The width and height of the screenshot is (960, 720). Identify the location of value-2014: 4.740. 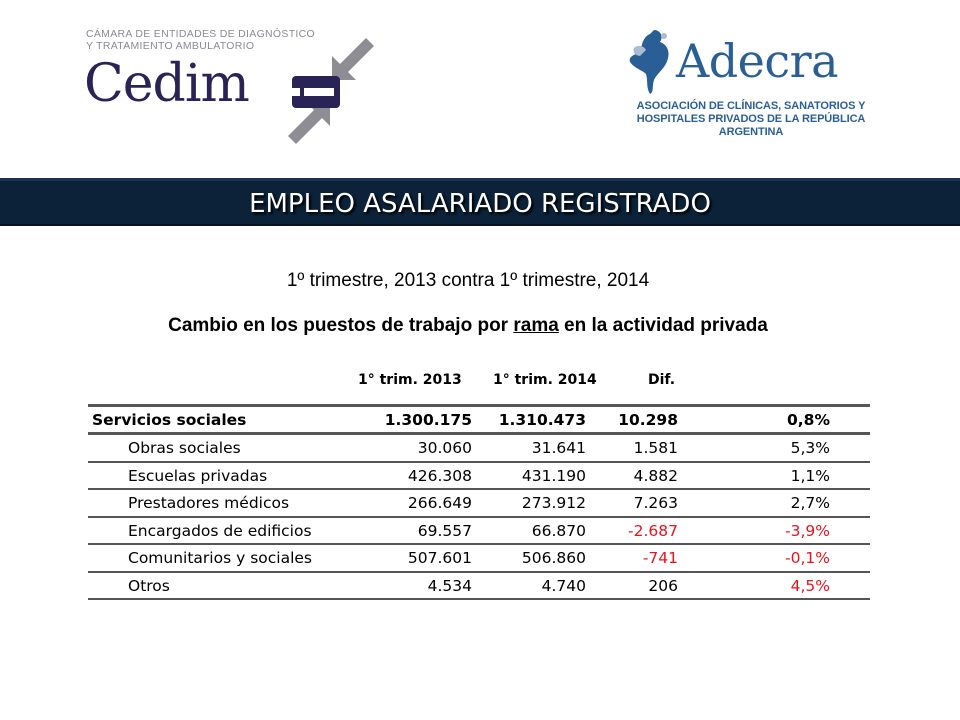
(563, 585).